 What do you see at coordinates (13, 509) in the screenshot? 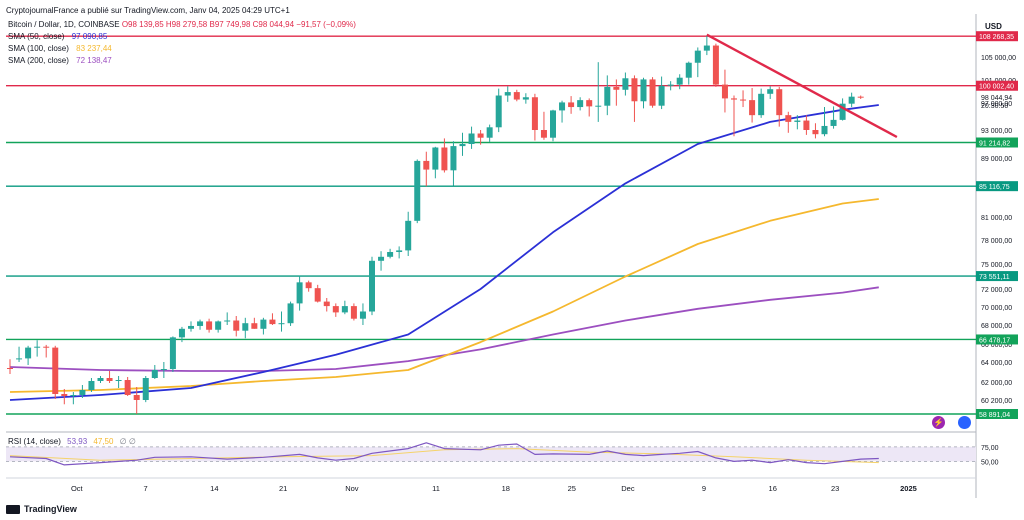
I see `tradingview-logo-icon` at bounding box center [13, 509].